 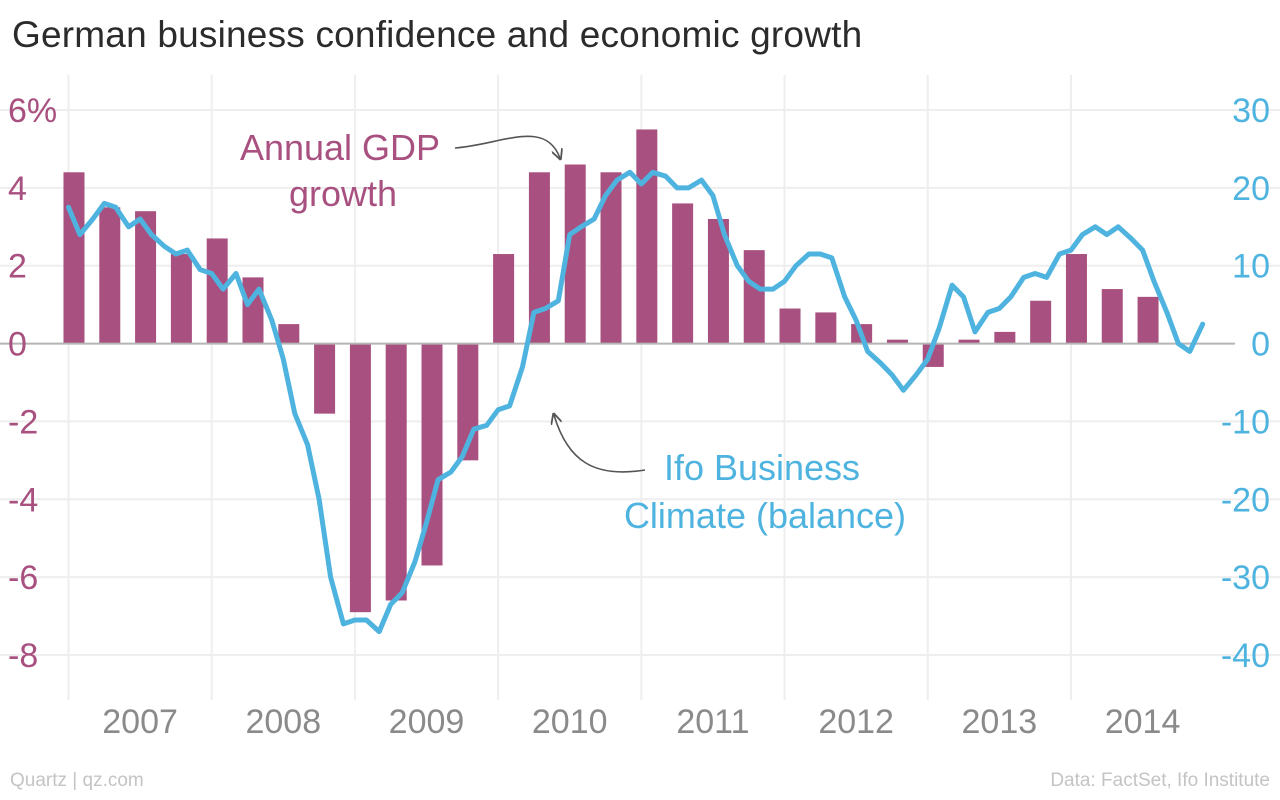 I want to click on left-tick-label: 6%, so click(x=32, y=111).